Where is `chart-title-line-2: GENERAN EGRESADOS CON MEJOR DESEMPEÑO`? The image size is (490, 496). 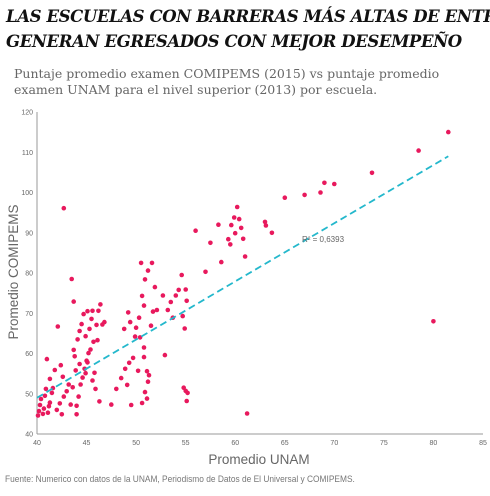 chart-title-line-2: GENERAN EGRESADOS CON MEJOR DESEMPEÑO is located at coordinates (234, 41).